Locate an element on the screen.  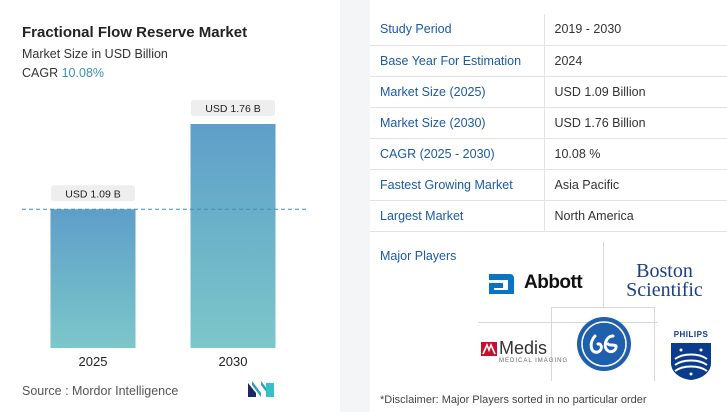
info-value: 10.08 % is located at coordinates (635, 154).